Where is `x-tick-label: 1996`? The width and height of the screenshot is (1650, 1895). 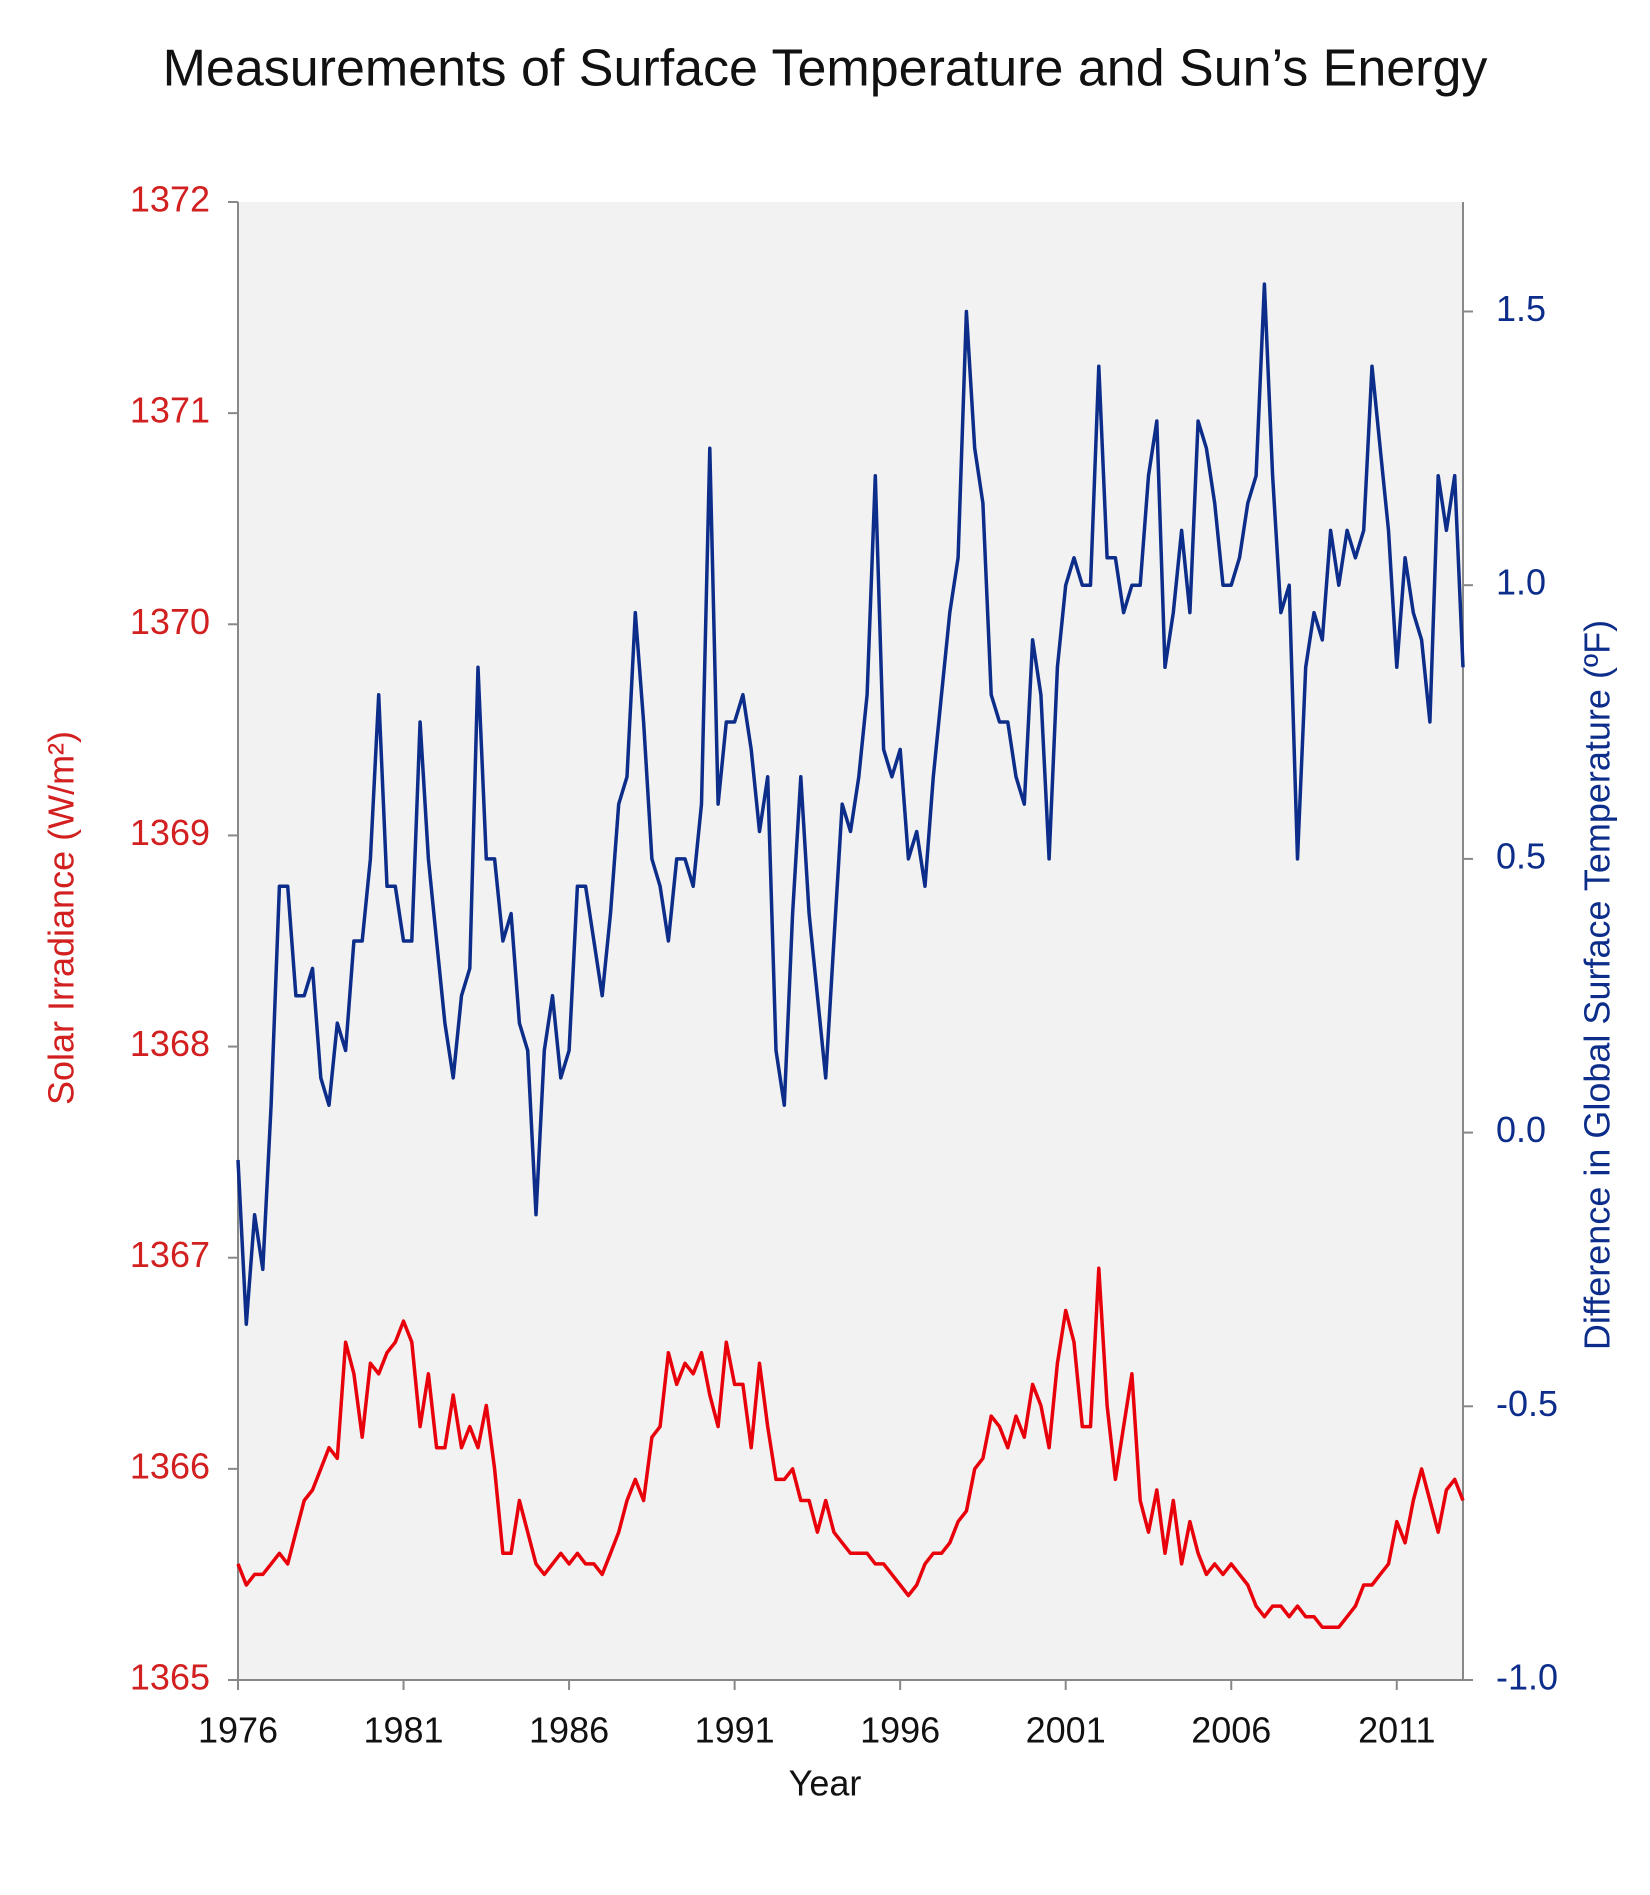
x-tick-label: 1996 is located at coordinates (900, 1730).